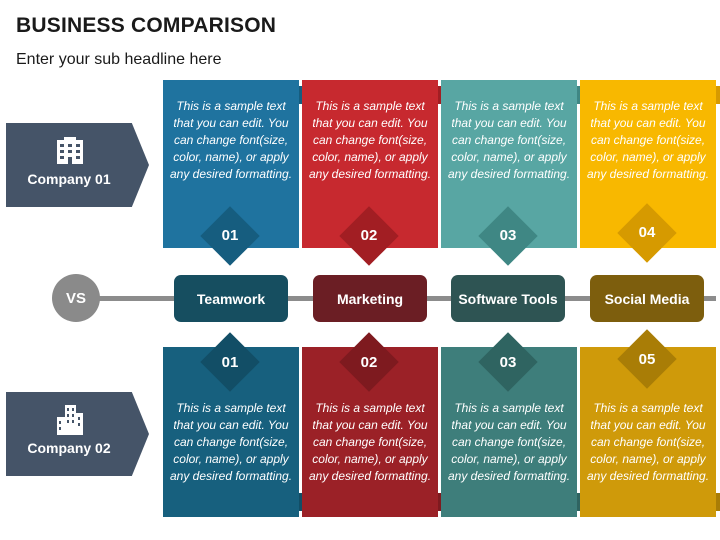 The height and width of the screenshot is (540, 720). I want to click on vs-badge: VS, so click(76, 298).